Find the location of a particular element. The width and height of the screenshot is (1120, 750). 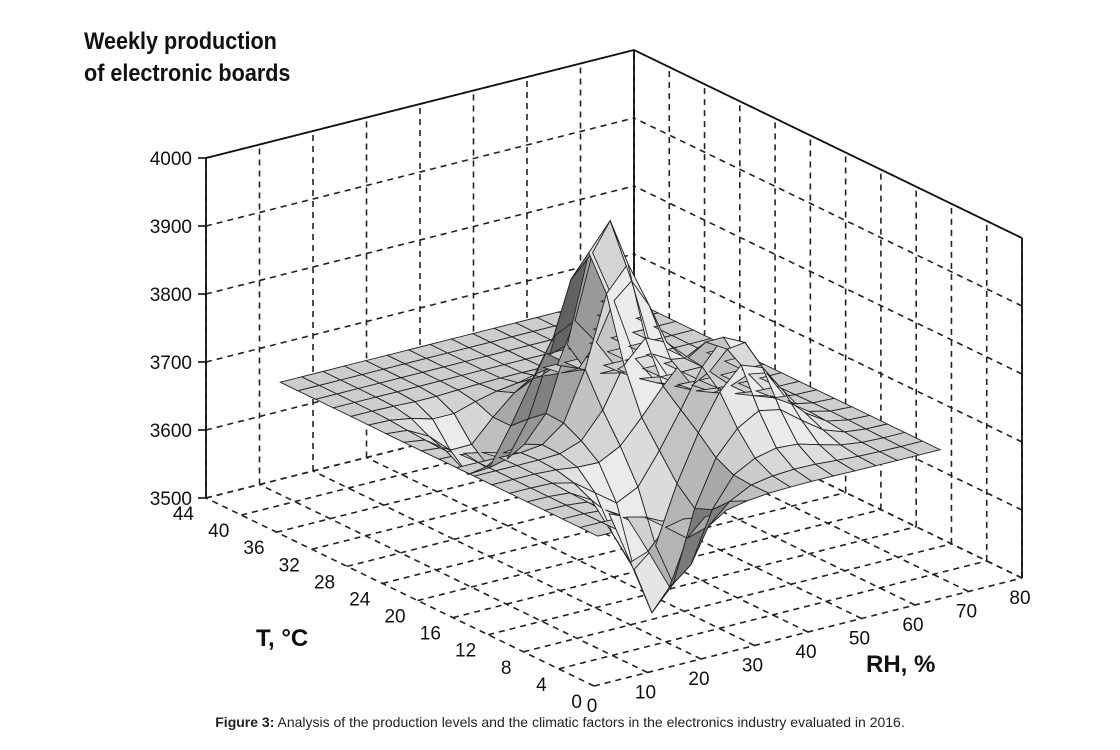

rh-tick-label: 30 is located at coordinates (752, 666).